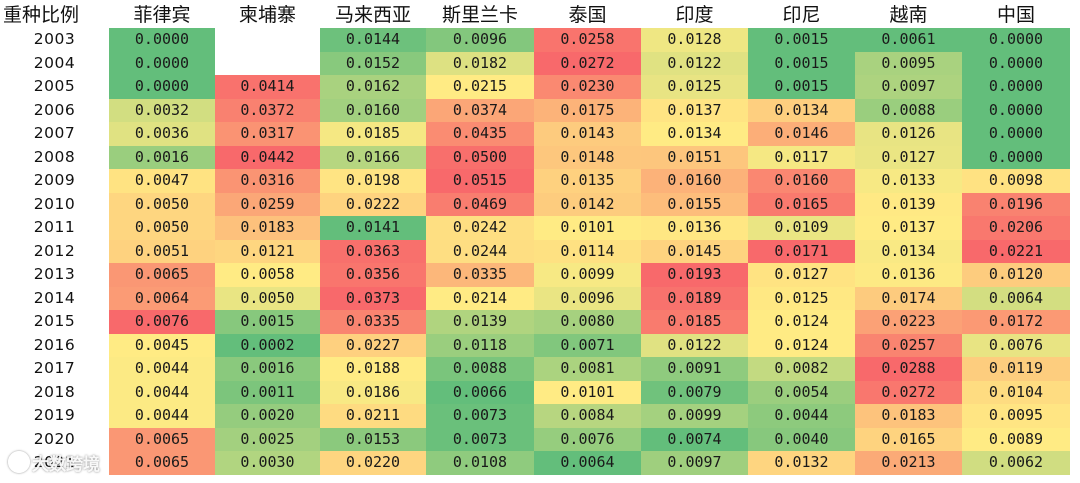 The height and width of the screenshot is (483, 1080). What do you see at coordinates (373, 275) in the screenshot?
I see `heatmap-cell: 0.0356` at bounding box center [373, 275].